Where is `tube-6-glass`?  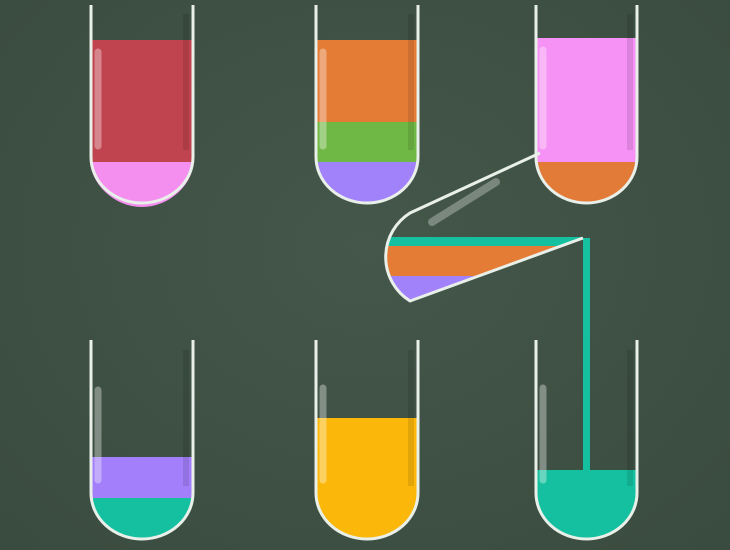 tube-6-glass is located at coordinates (586, 440).